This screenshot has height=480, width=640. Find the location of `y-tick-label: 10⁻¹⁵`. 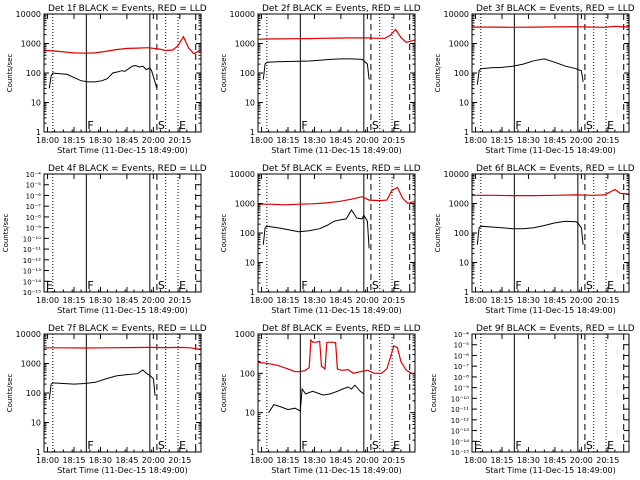

y-tick-label: 10⁻¹⁵ is located at coordinates (32, 293).